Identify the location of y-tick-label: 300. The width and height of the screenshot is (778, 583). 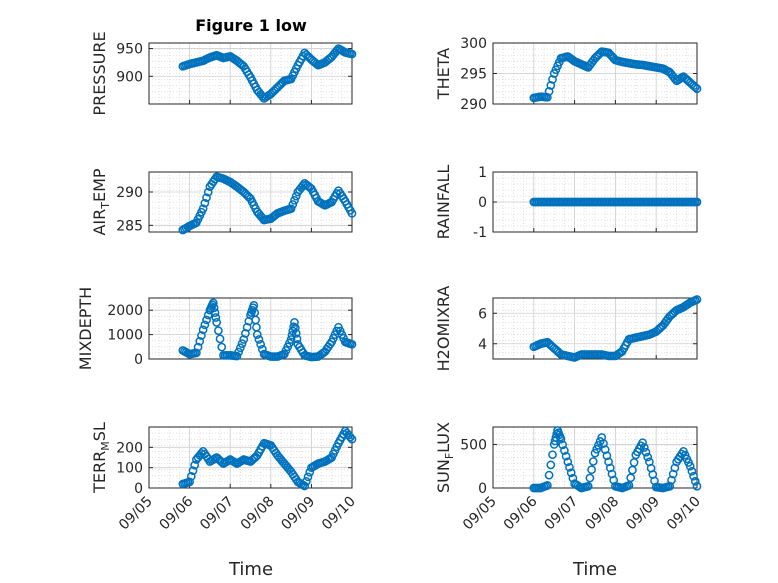
(473, 44).